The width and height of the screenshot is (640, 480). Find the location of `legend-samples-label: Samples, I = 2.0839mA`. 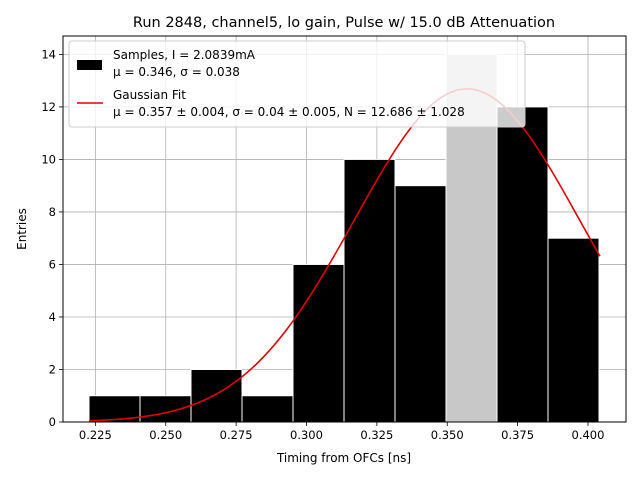

legend-samples-label: Samples, I = 2.0839mA is located at coordinates (184, 55).